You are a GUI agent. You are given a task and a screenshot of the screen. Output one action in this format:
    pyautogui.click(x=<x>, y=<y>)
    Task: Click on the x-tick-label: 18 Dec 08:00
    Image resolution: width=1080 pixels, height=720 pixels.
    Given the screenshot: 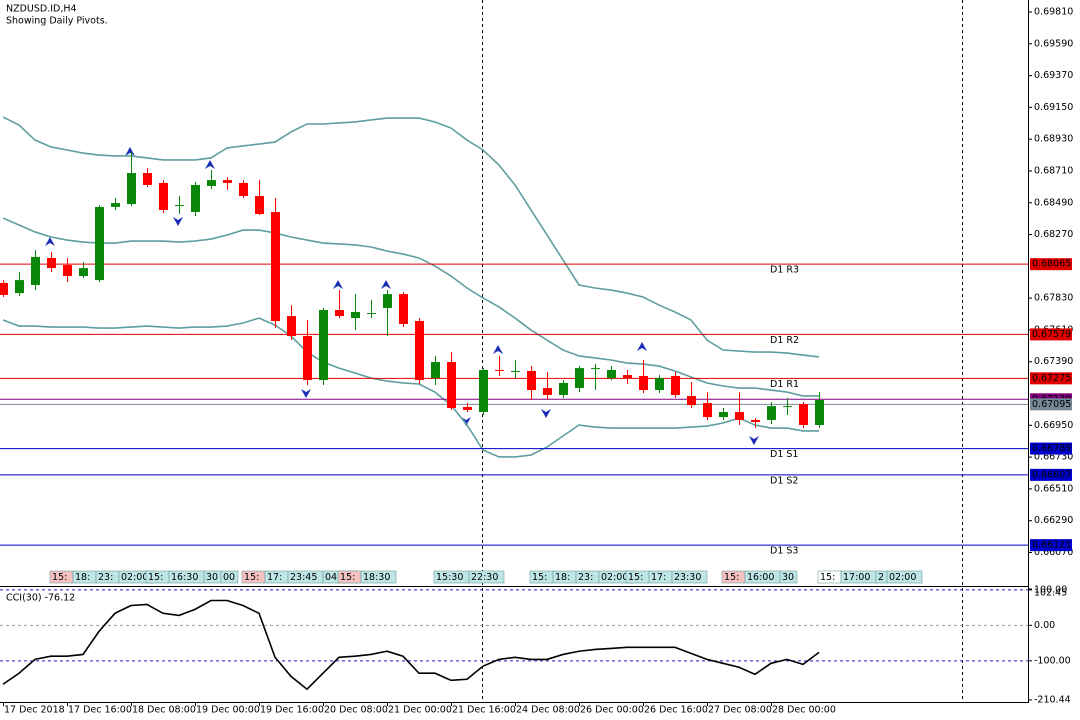 What is the action you would take?
    pyautogui.click(x=164, y=710)
    